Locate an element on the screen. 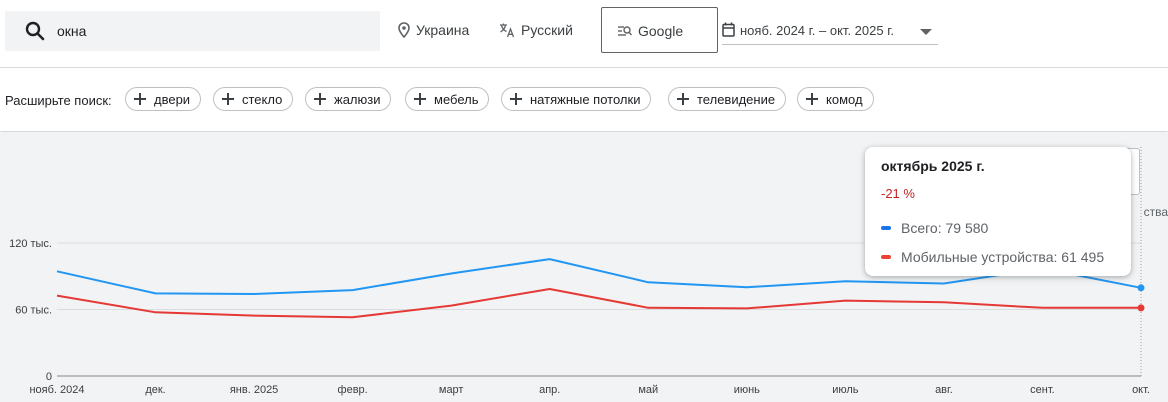 The height and width of the screenshot is (402, 1168). x-tick-label: июль is located at coordinates (845, 390).